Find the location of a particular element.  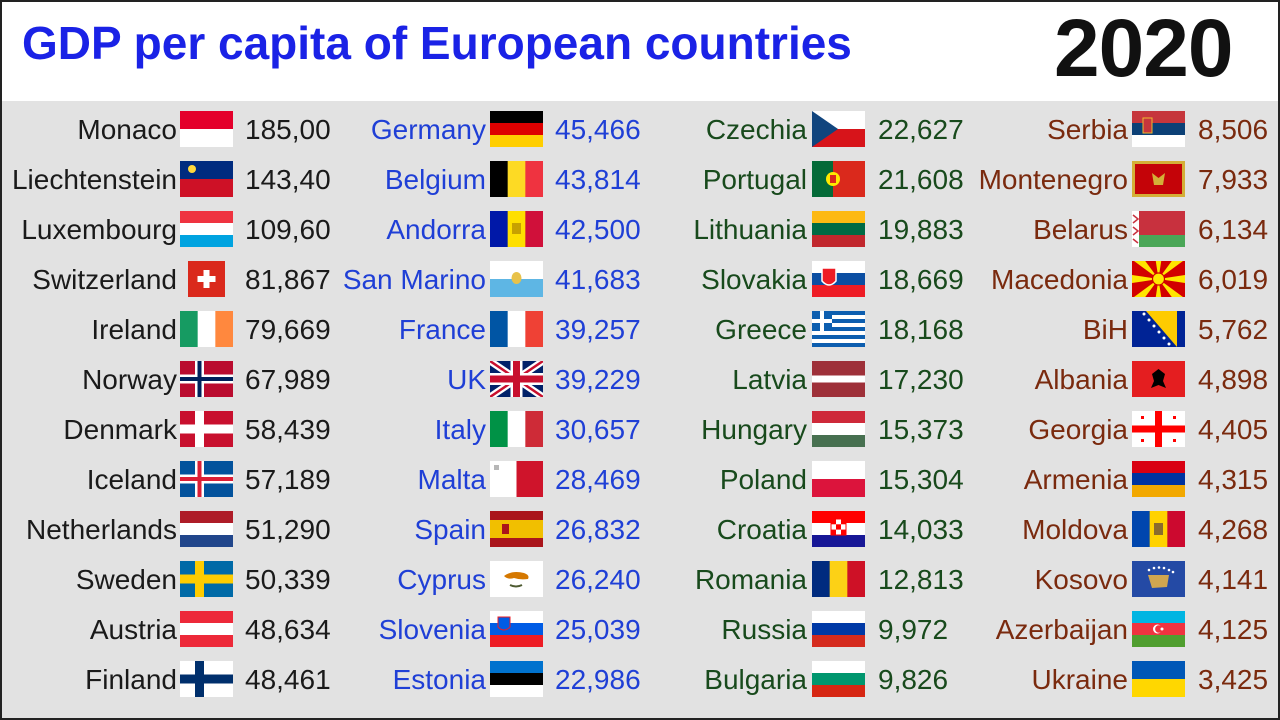

country-name: Netherlands is located at coordinates (101, 529).